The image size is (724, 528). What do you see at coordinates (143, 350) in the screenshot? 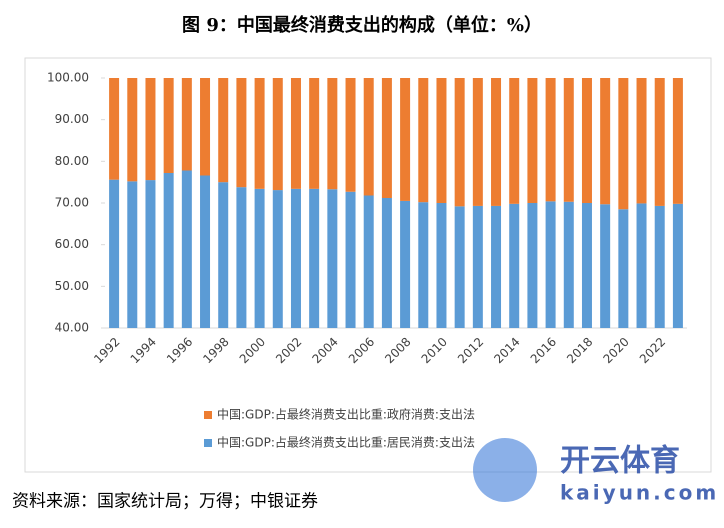
I see `x-tick-label: 1994` at bounding box center [143, 350].